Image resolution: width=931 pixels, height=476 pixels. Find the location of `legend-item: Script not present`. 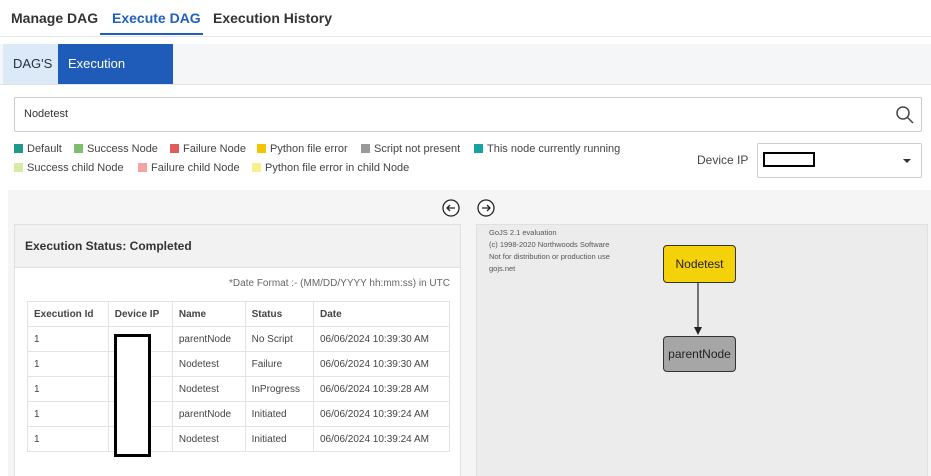

legend-item: Script not present is located at coordinates (410, 149).